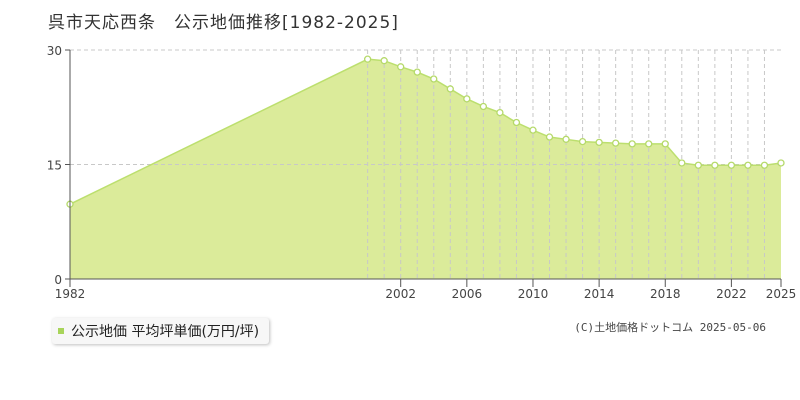  Describe the element at coordinates (58, 280) in the screenshot. I see `y-tick-label: 0` at that location.